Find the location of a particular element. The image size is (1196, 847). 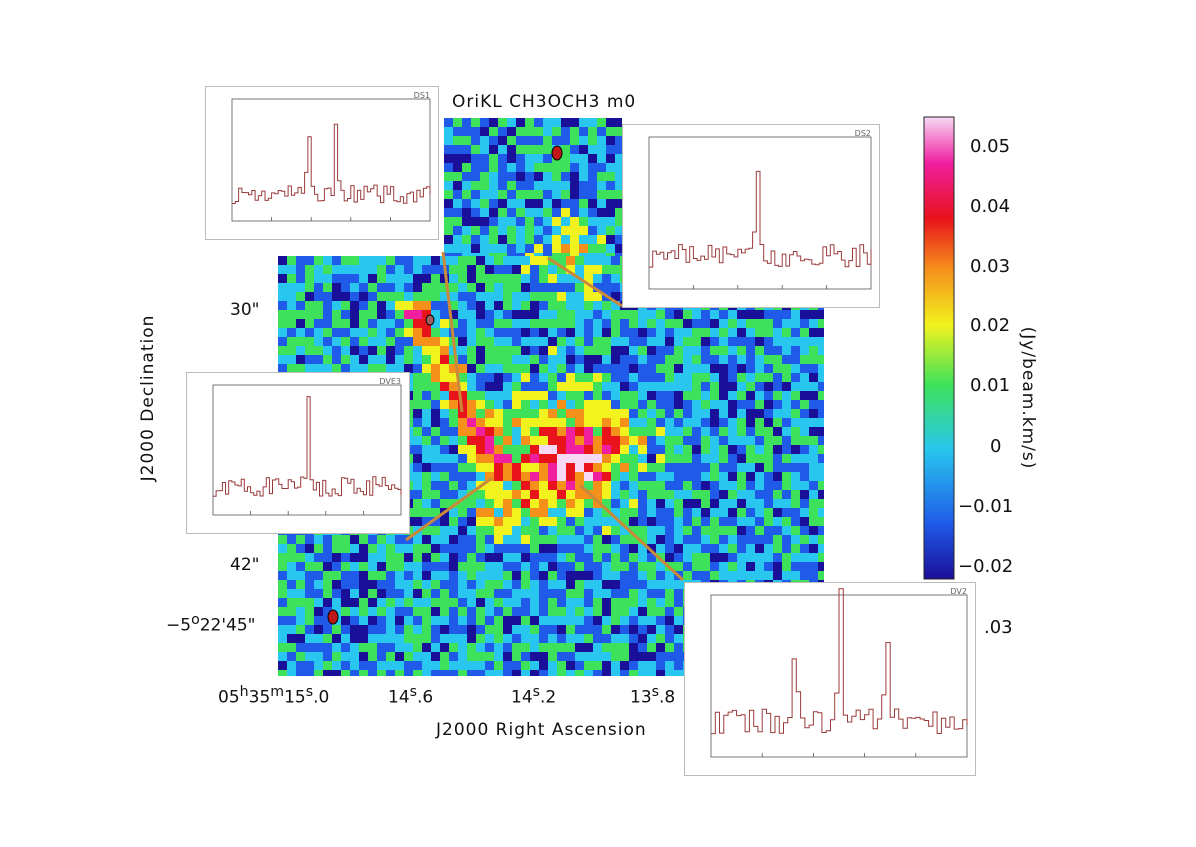

spectrum-plot is located at coordinates (839, 673).